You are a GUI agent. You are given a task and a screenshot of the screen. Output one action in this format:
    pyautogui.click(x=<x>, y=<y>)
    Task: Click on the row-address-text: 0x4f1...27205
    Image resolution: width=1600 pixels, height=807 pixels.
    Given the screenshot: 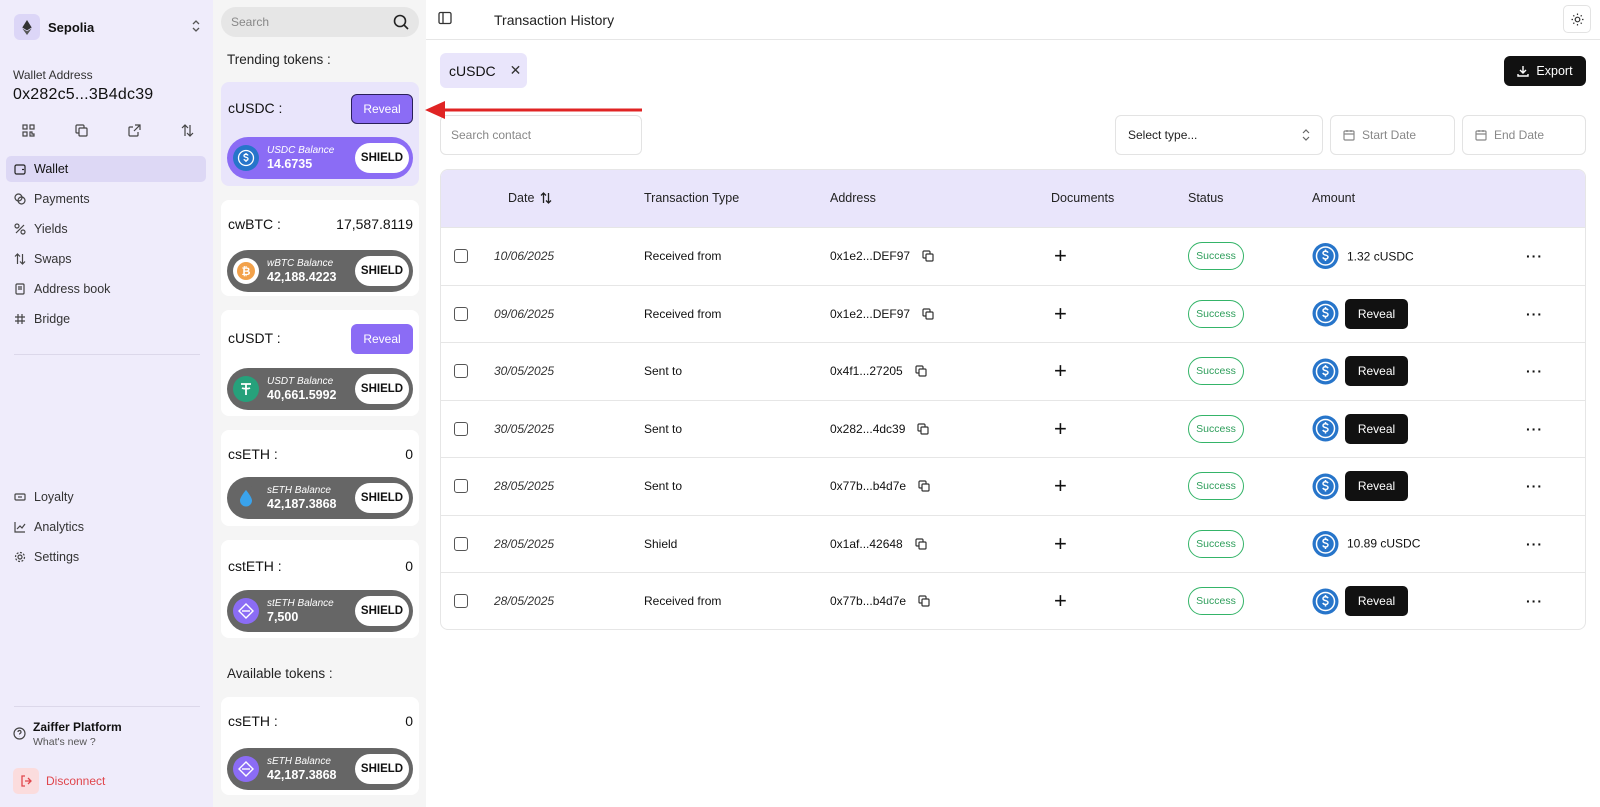 What is the action you would take?
    pyautogui.click(x=866, y=371)
    